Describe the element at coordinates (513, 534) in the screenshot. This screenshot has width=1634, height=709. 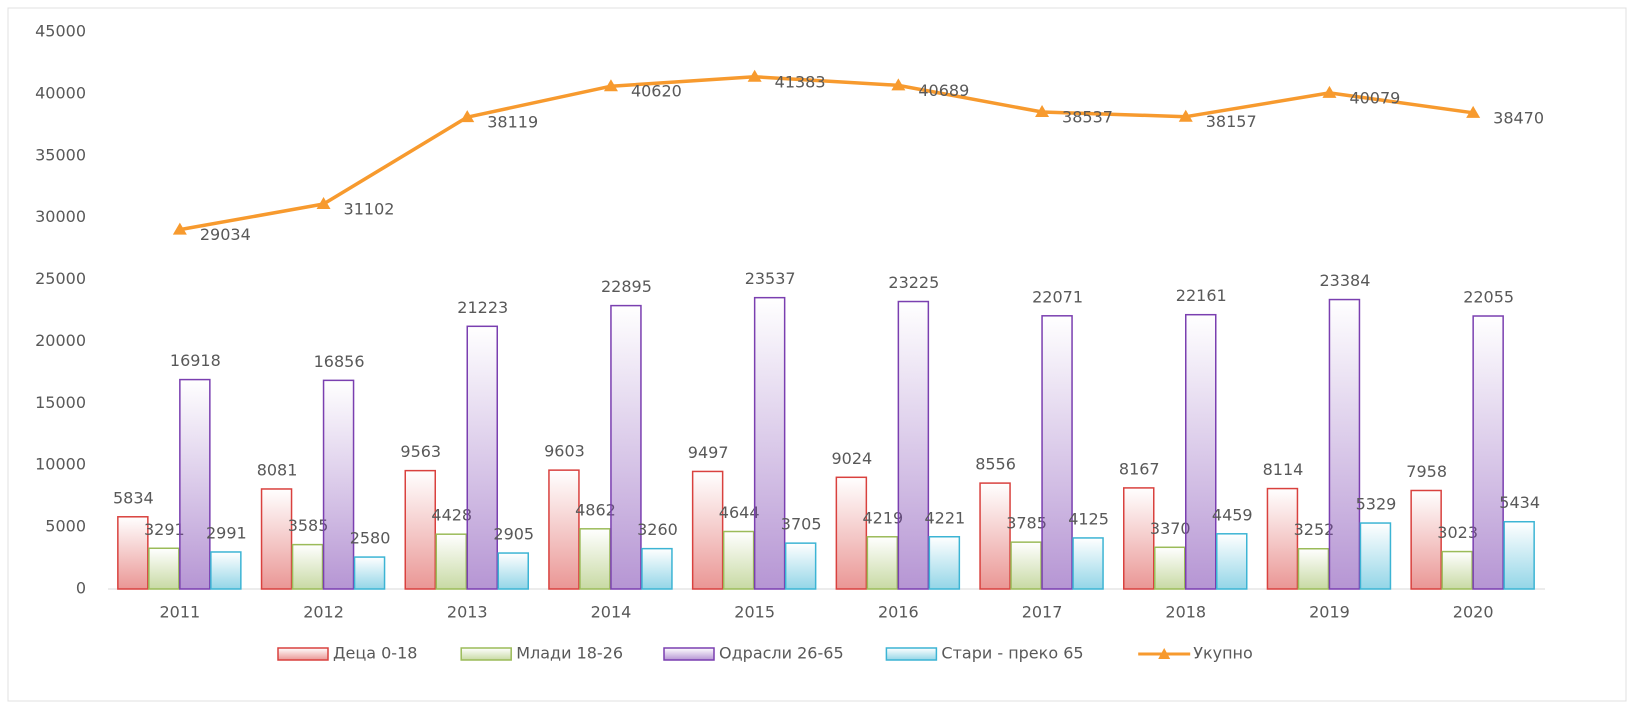
I see `data-label: 2905` at that location.